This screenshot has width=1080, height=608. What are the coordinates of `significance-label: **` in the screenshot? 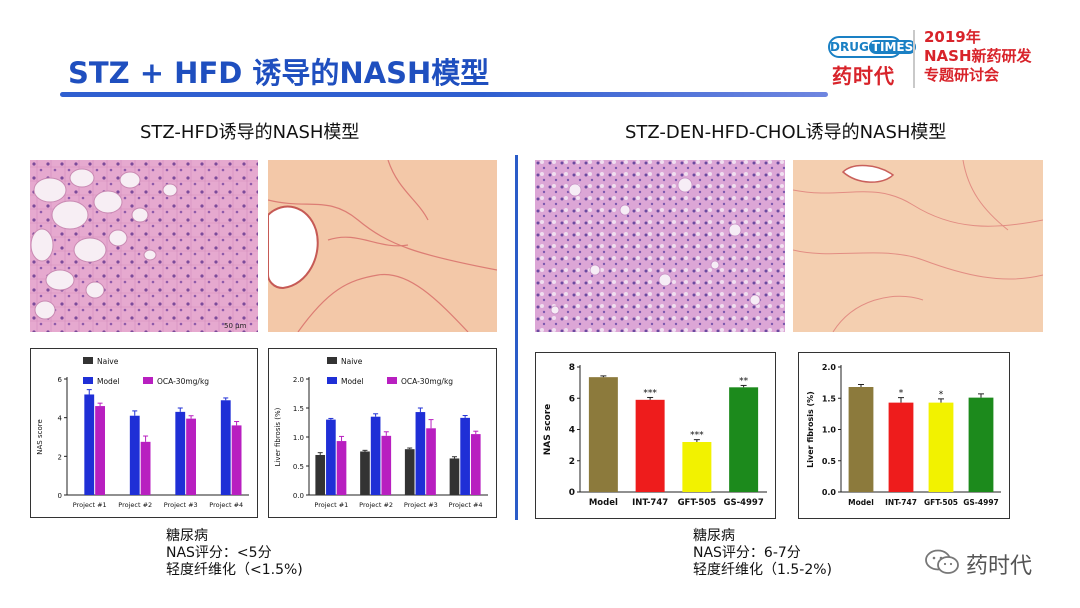 It's located at (744, 381).